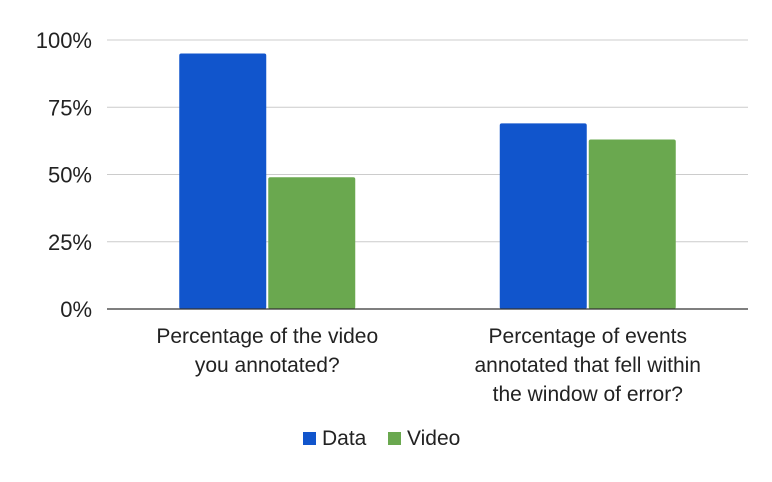 The width and height of the screenshot is (772, 482). What do you see at coordinates (70, 107) in the screenshot?
I see `y-tick-label: 75%` at bounding box center [70, 107].